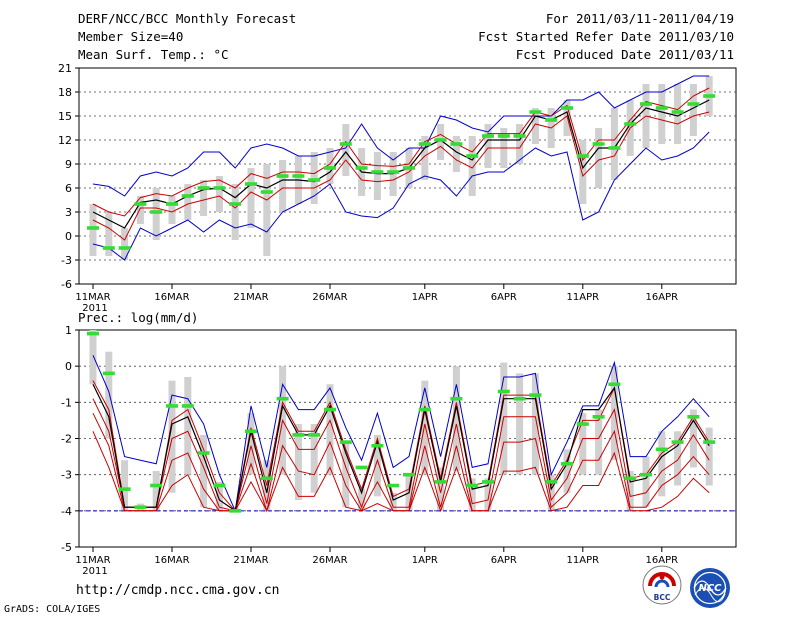 The height and width of the screenshot is (618, 800). What do you see at coordinates (66, 402) in the screenshot?
I see `precip-ytick-label: -1` at bounding box center [66, 402].